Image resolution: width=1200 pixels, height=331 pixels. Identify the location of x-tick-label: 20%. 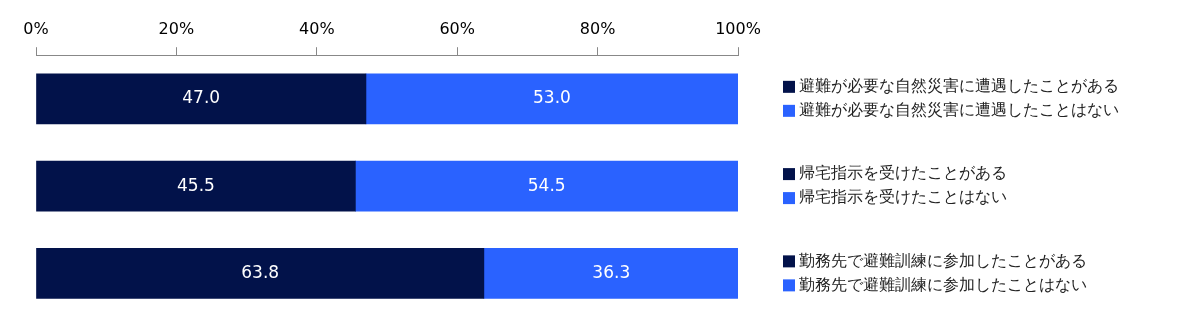
(176, 28).